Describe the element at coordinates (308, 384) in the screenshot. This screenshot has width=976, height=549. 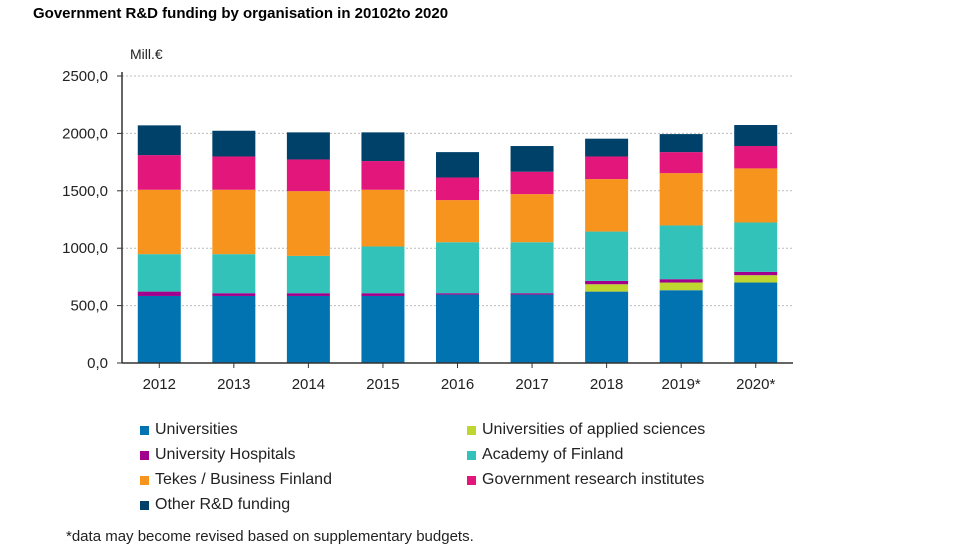
I see `x-tick-label: 2014` at that location.